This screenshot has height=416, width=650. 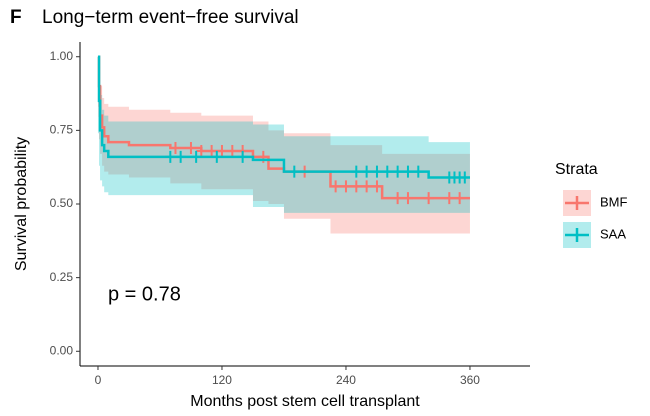 What do you see at coordinates (170, 17) in the screenshot?
I see `chart-title: Long−term event−free survival` at bounding box center [170, 17].